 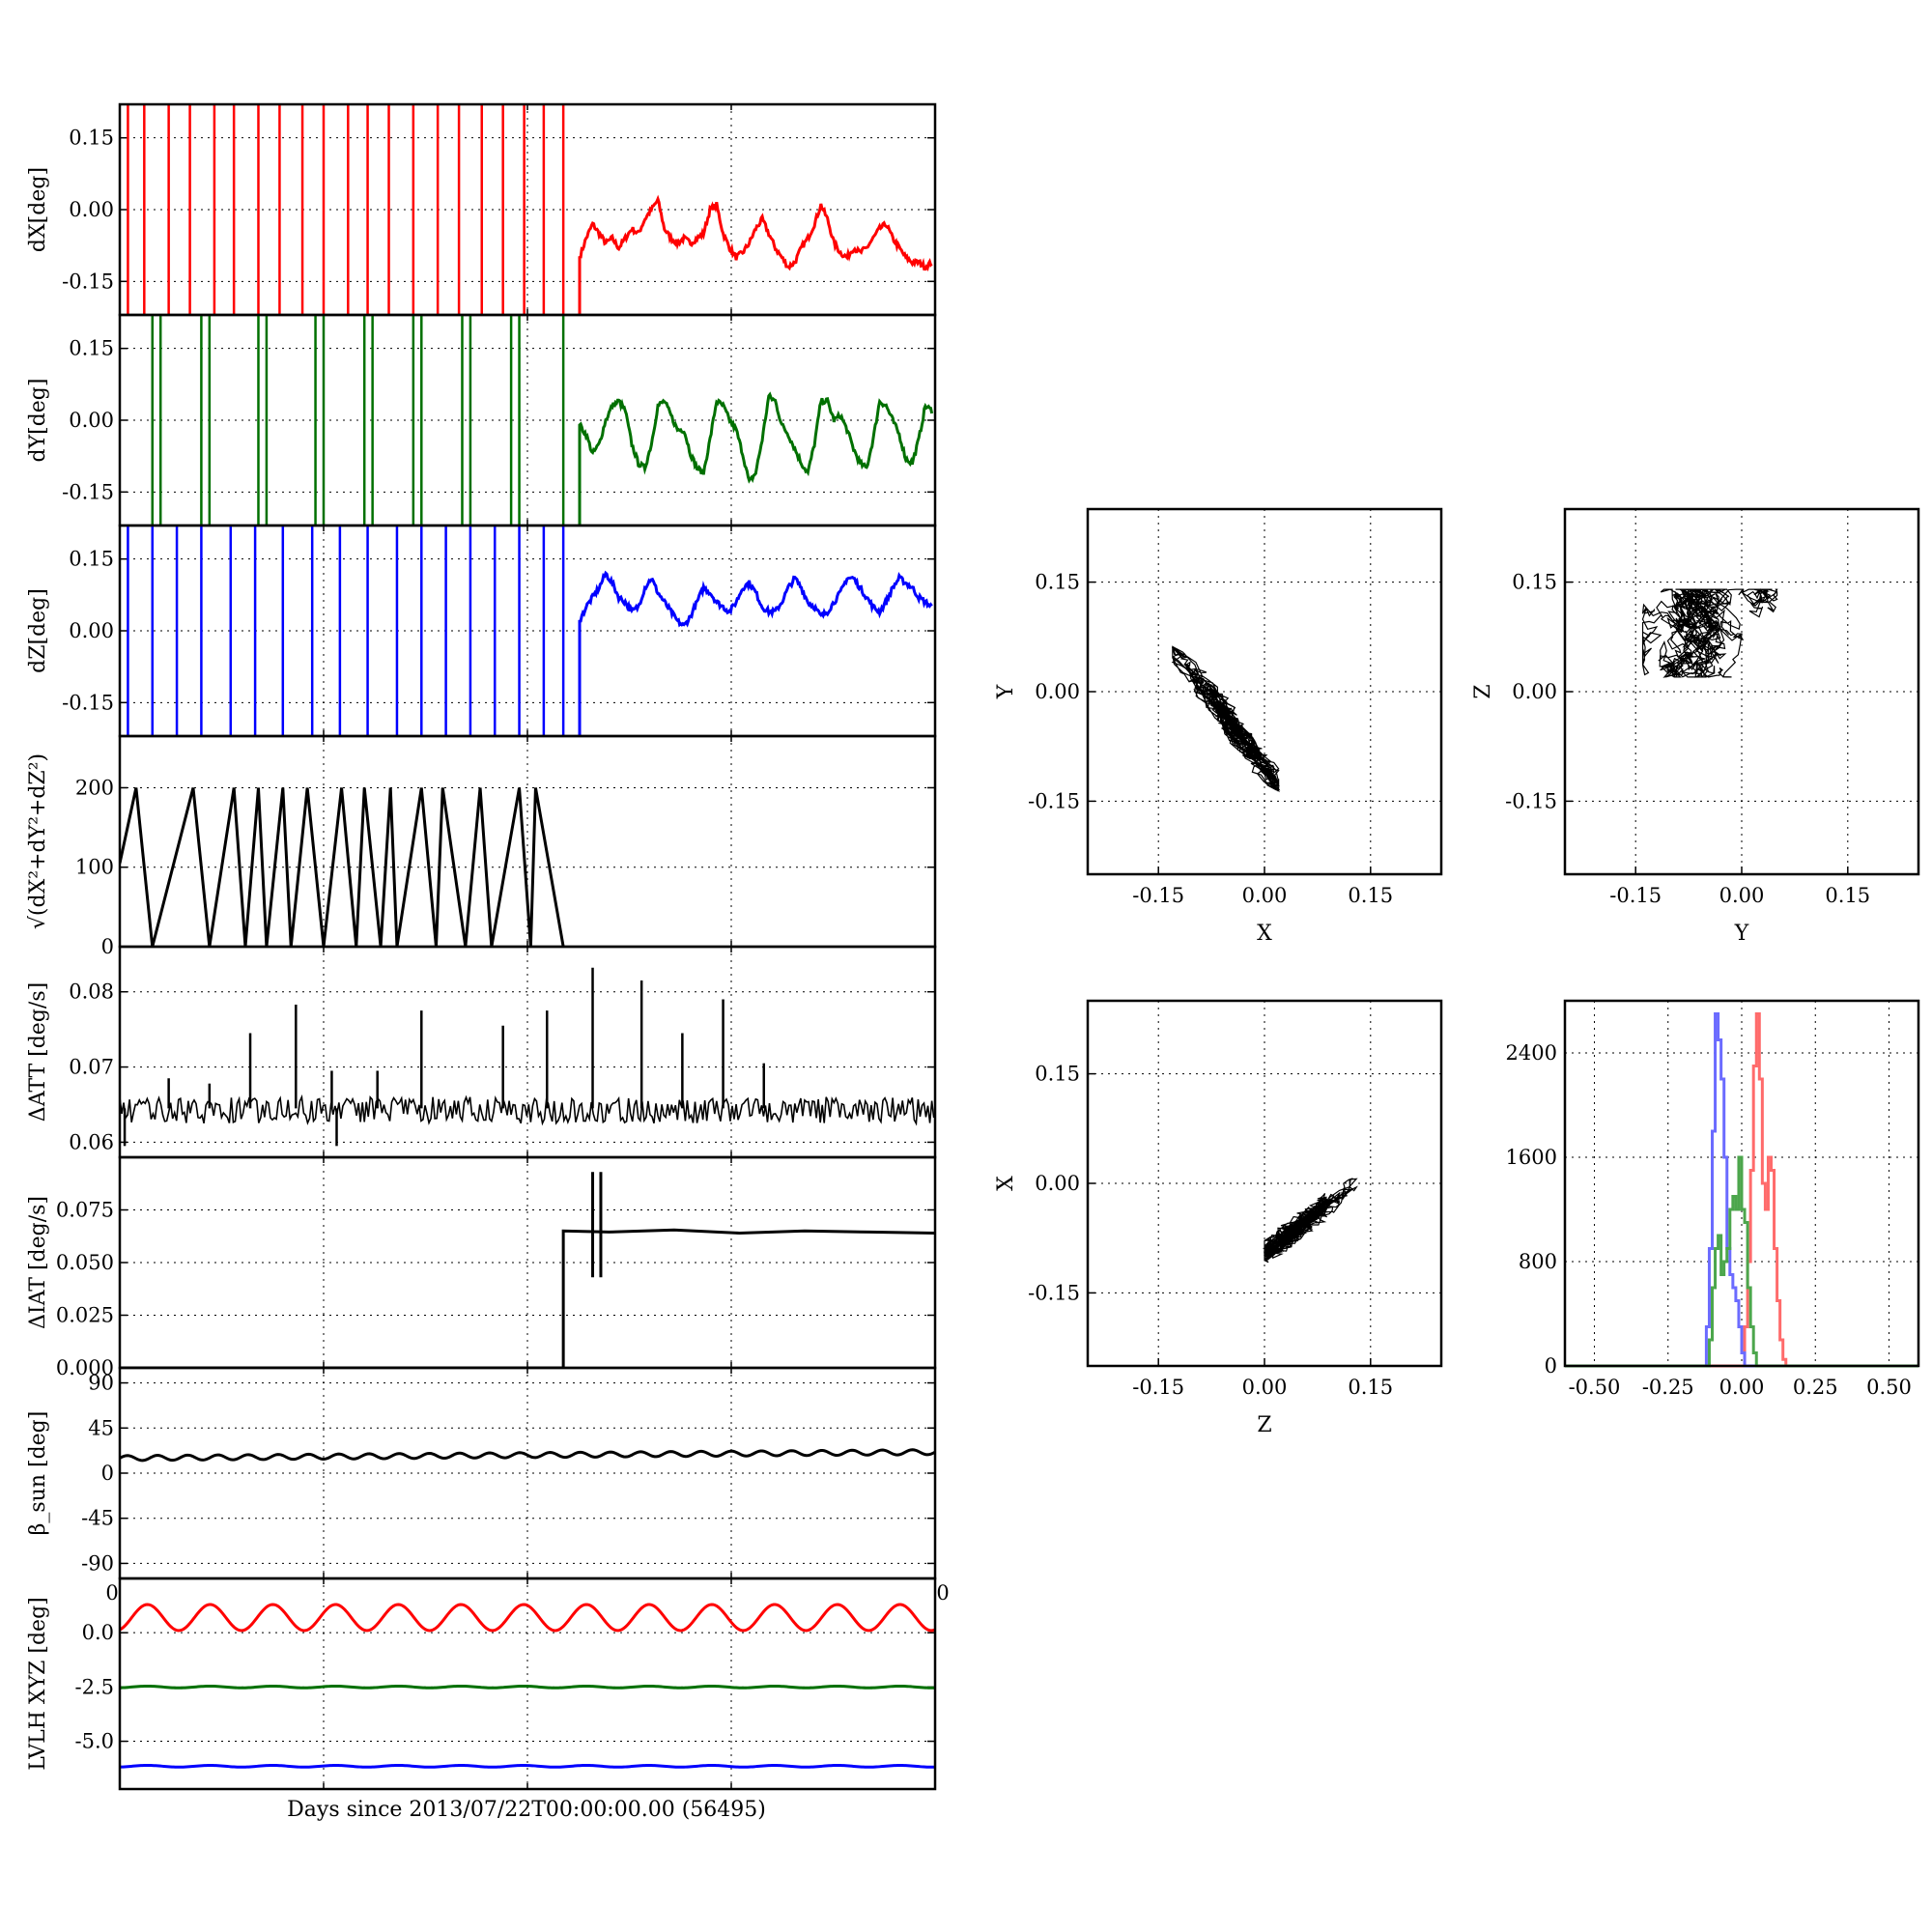 What do you see at coordinates (38, 1473) in the screenshot?
I see `y-axis-label: β_sun [deg]` at bounding box center [38, 1473].